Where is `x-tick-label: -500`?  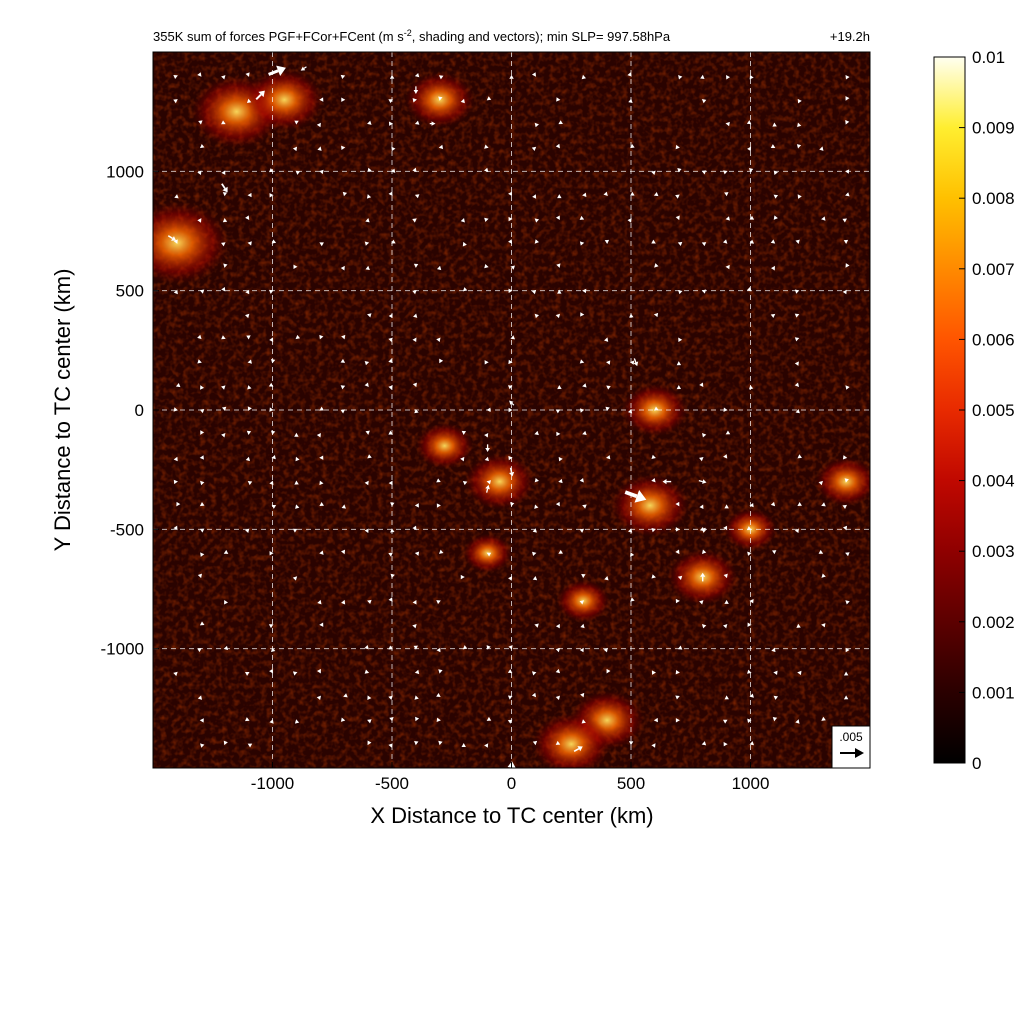
x-tick-label: -500 is located at coordinates (392, 783).